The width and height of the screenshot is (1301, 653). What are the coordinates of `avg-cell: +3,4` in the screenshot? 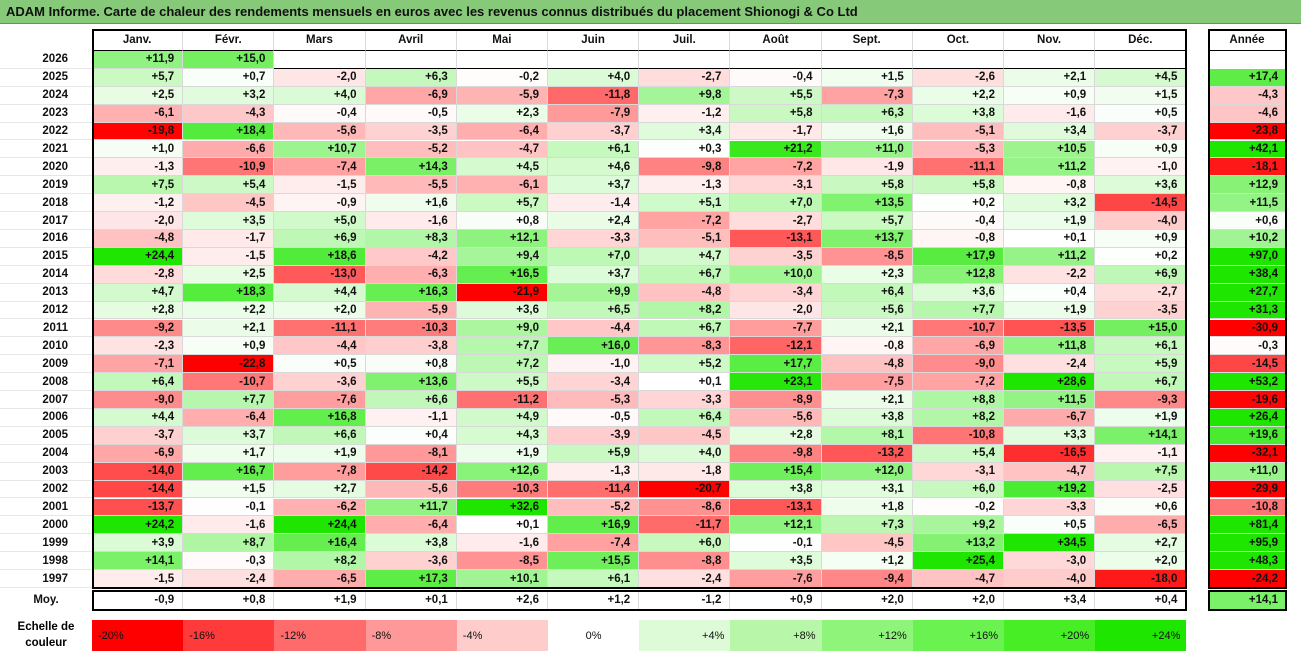 It's located at (1050, 600).